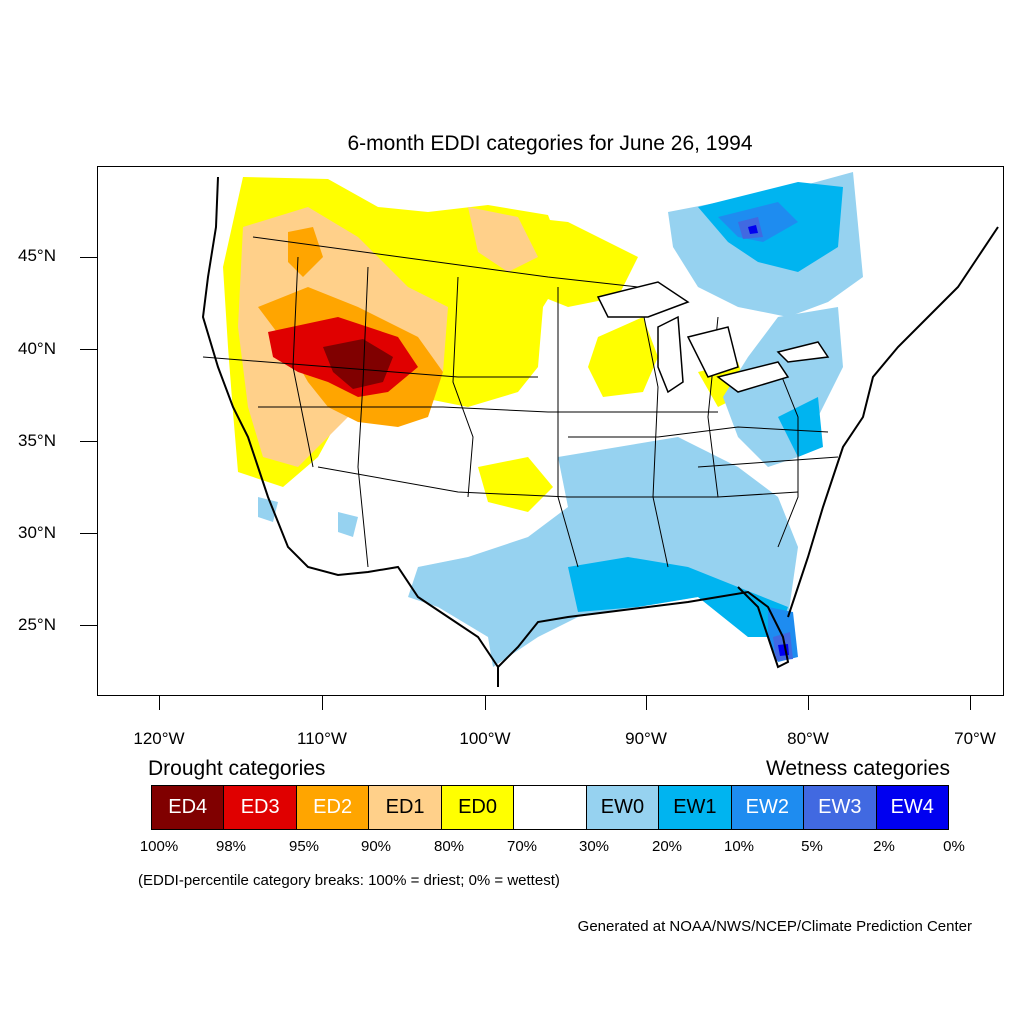 This screenshot has height=1024, width=1024. I want to click on lat-label-35: 35°N, so click(37, 440).